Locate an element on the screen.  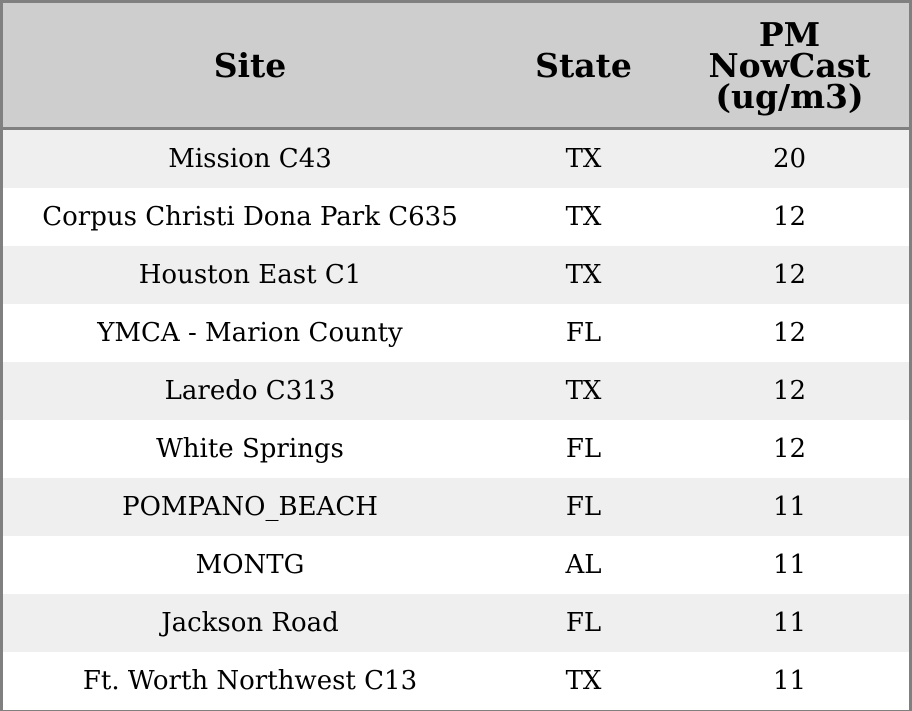
cell-state: AL is located at coordinates (583, 565).